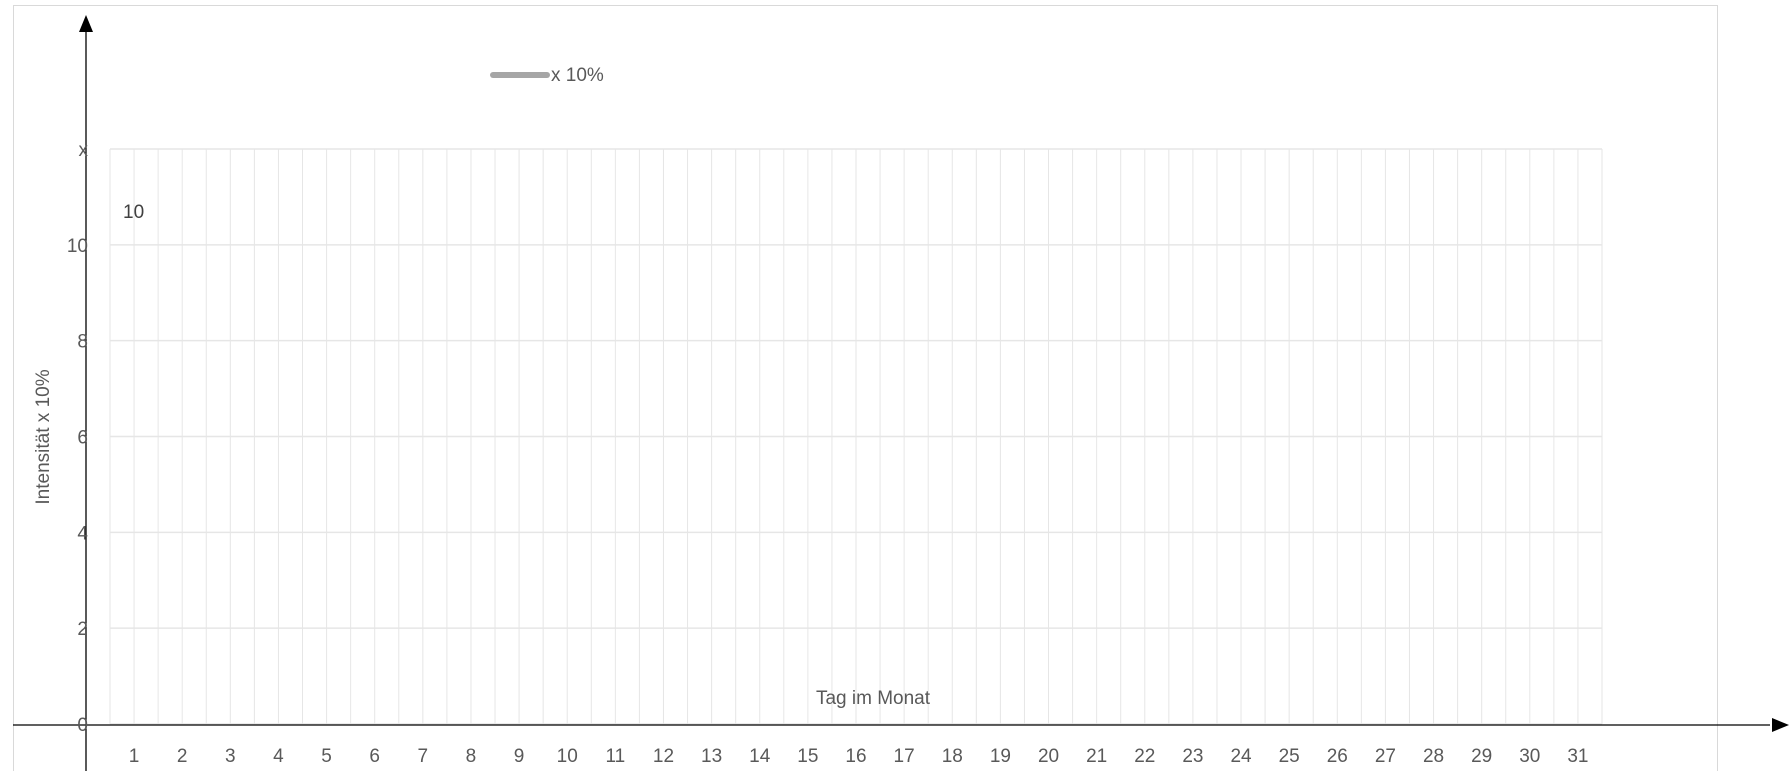 The width and height of the screenshot is (1789, 776). What do you see at coordinates (1577, 756) in the screenshot?
I see `x-tick-label: 31` at bounding box center [1577, 756].